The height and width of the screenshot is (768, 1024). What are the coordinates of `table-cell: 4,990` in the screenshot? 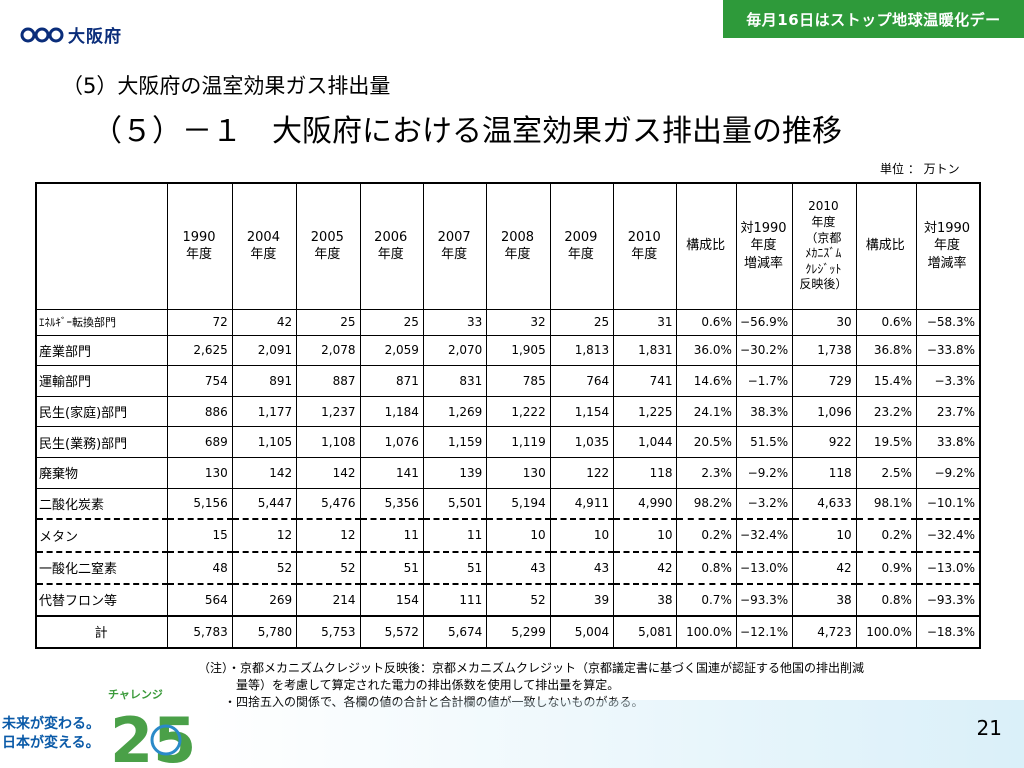 It's located at (645, 503).